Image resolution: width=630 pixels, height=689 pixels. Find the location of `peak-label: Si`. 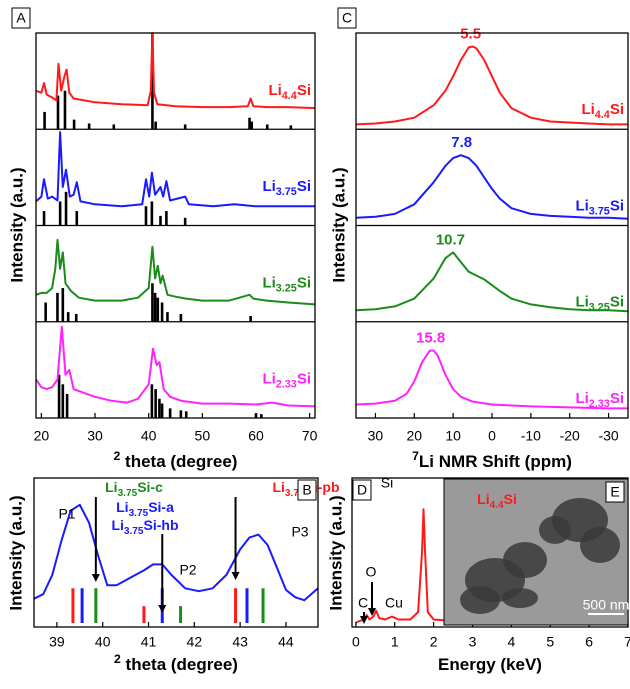

peak-label: Si is located at coordinates (387, 483).